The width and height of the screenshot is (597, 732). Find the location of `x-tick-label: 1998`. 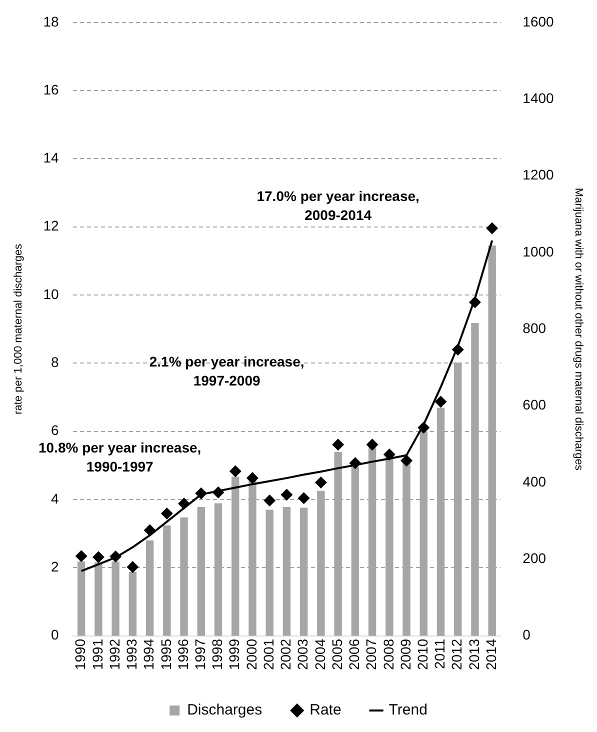

x-tick-label: 1998 is located at coordinates (217, 654).